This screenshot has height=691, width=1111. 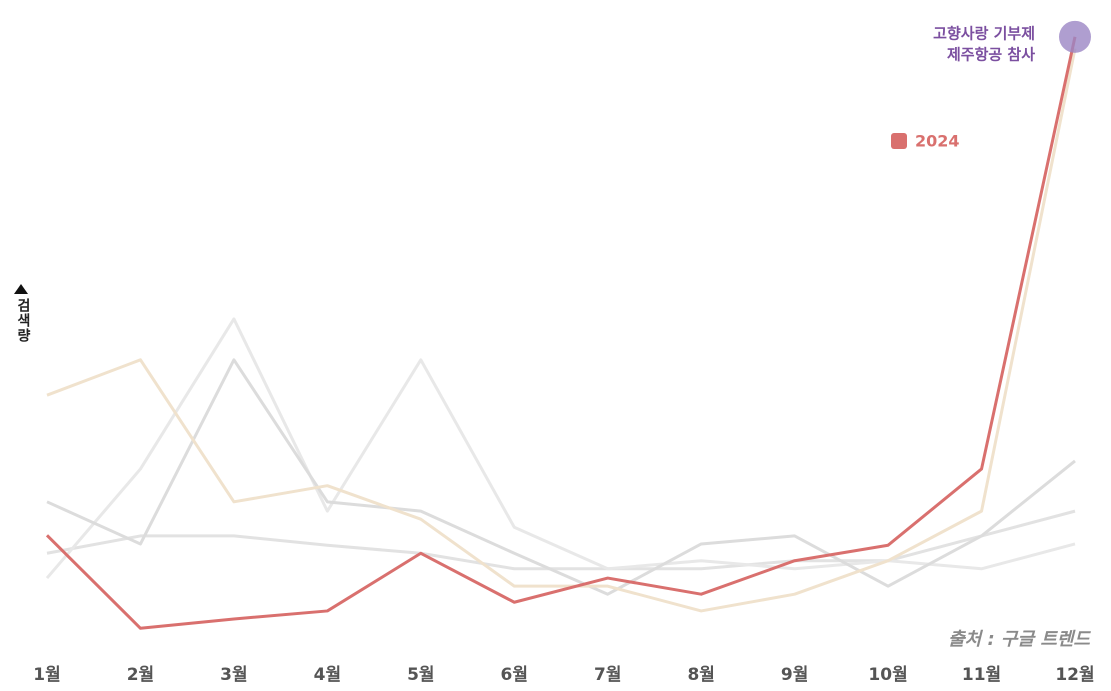 I want to click on legend-swatch, so click(x=899, y=141).